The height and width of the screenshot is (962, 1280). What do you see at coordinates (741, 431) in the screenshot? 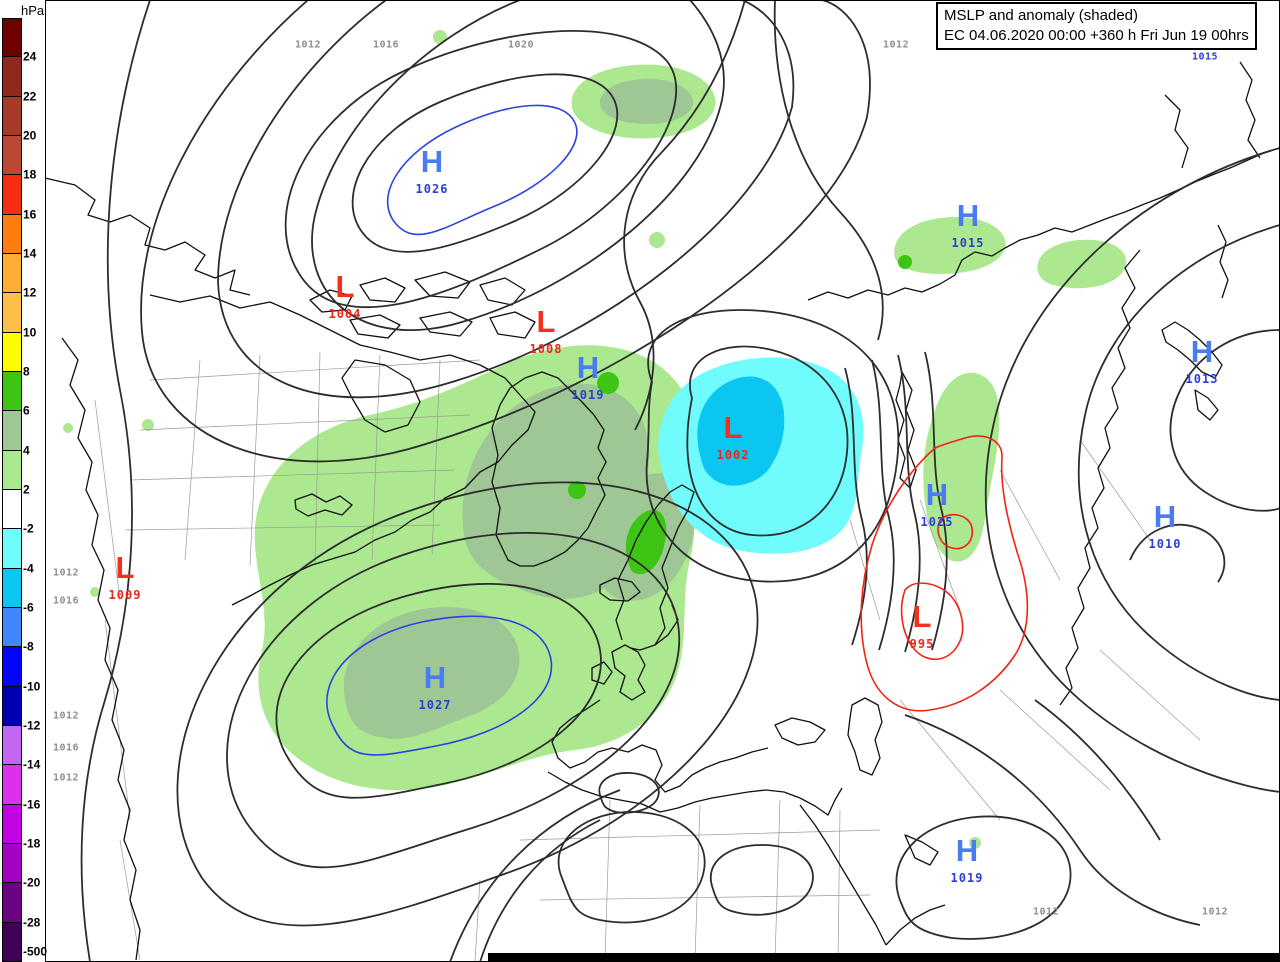
I see `anomaly-cyan-core` at bounding box center [741, 431].